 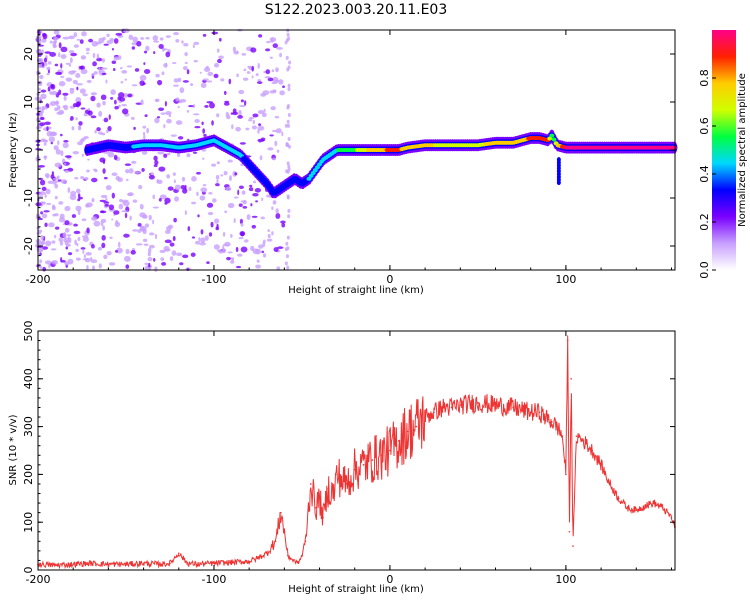 I want to click on colorbar-label: Normalized spectral amplitude, so click(x=742, y=150).